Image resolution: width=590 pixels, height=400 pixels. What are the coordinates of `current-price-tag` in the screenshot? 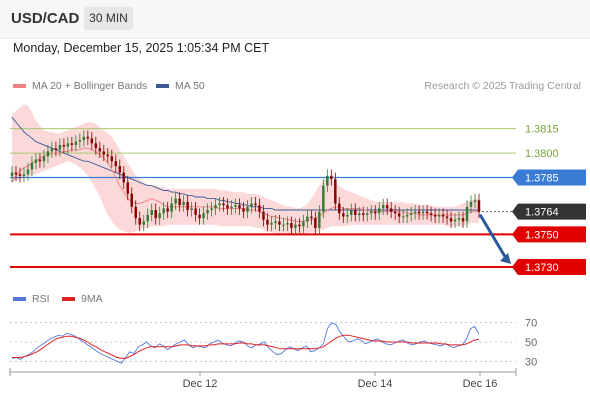 It's located at (549, 211).